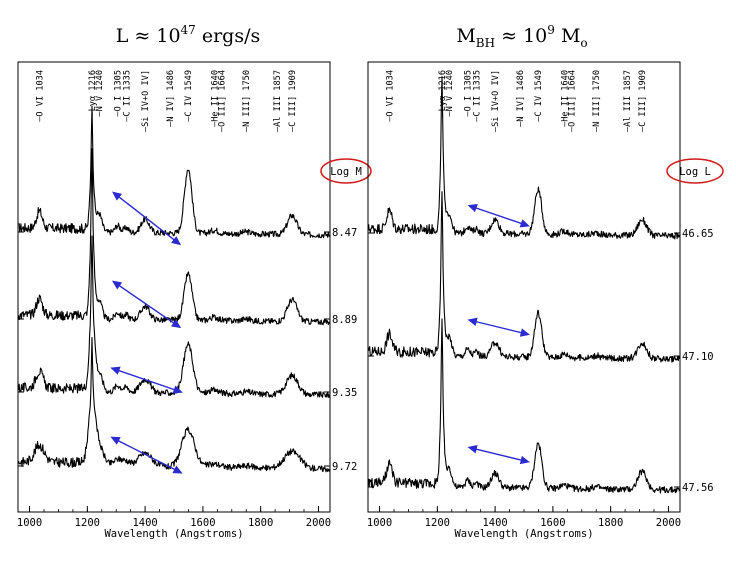 The width and height of the screenshot is (736, 572). I want to click on series-level-label: 9.35, so click(344, 393).